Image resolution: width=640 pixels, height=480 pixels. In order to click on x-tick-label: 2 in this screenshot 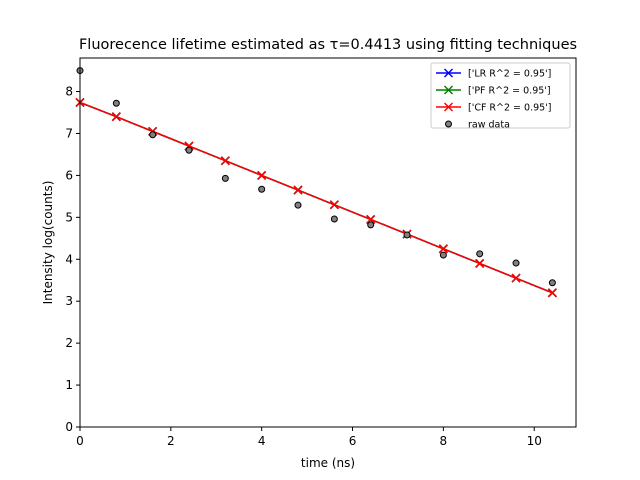, I will do `click(171, 441)`.